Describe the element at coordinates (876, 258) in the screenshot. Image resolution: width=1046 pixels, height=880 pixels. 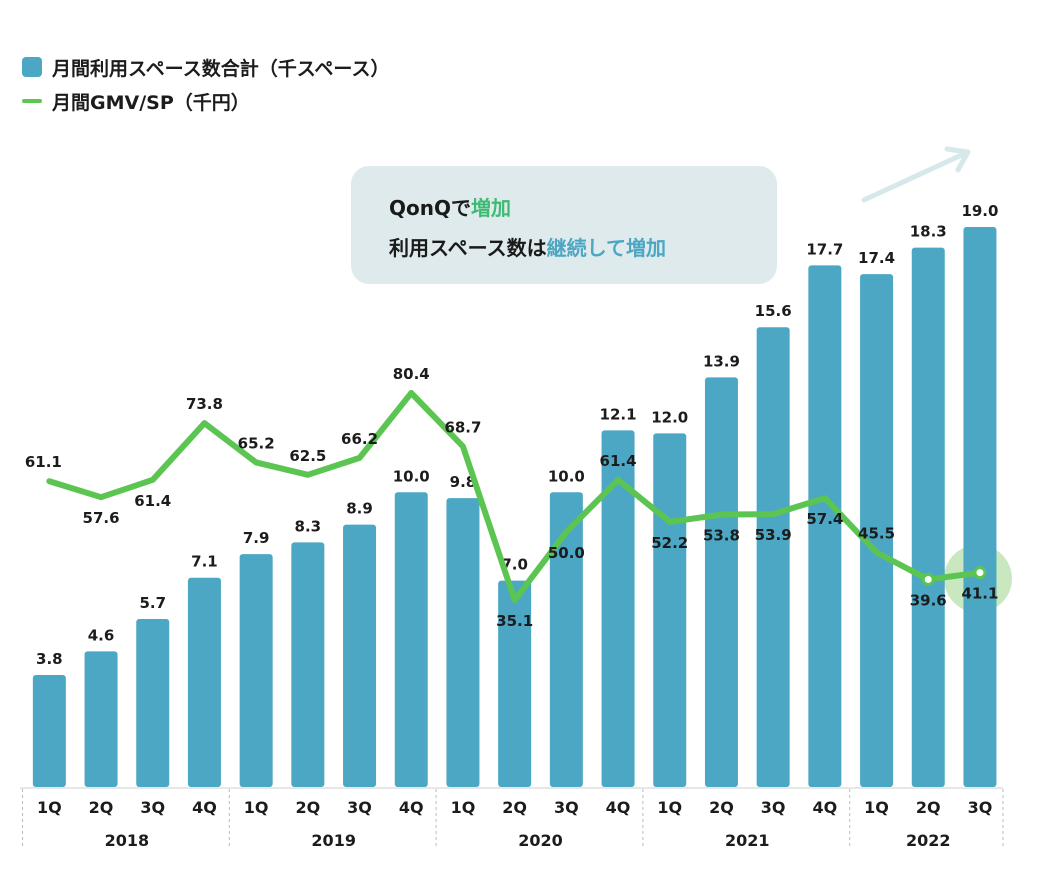
I see `bar-value-label: 17.4` at that location.